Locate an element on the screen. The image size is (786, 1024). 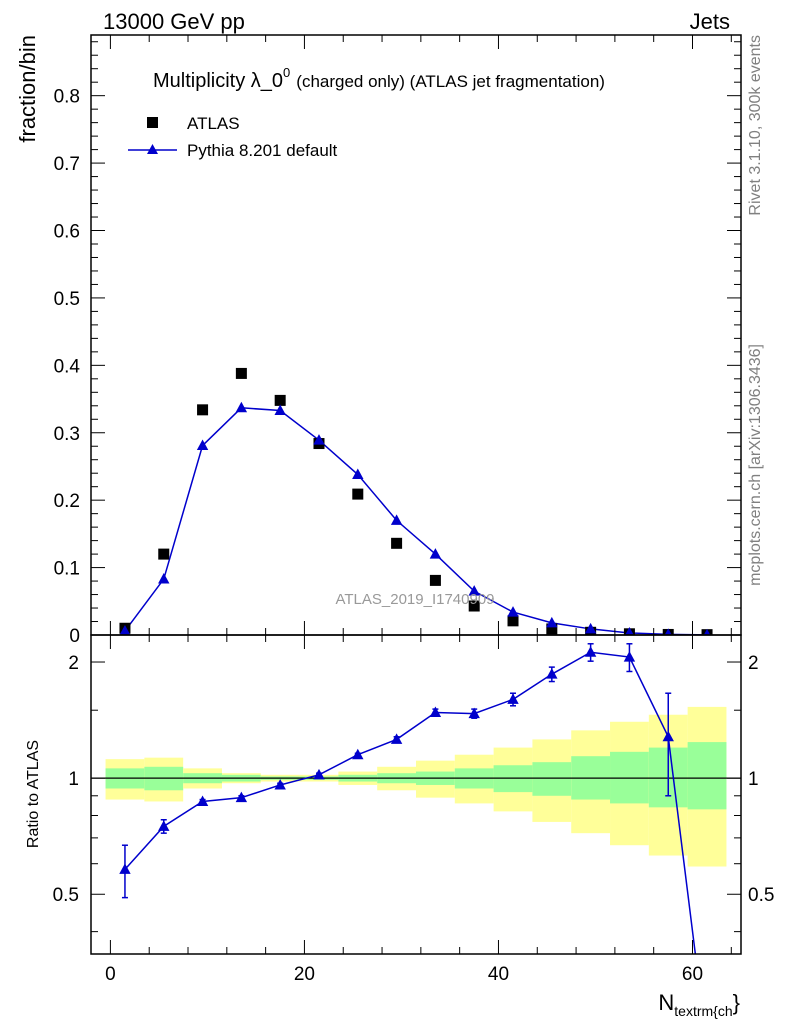
legend-label-atlas: ATLAS is located at coordinates (213, 123).